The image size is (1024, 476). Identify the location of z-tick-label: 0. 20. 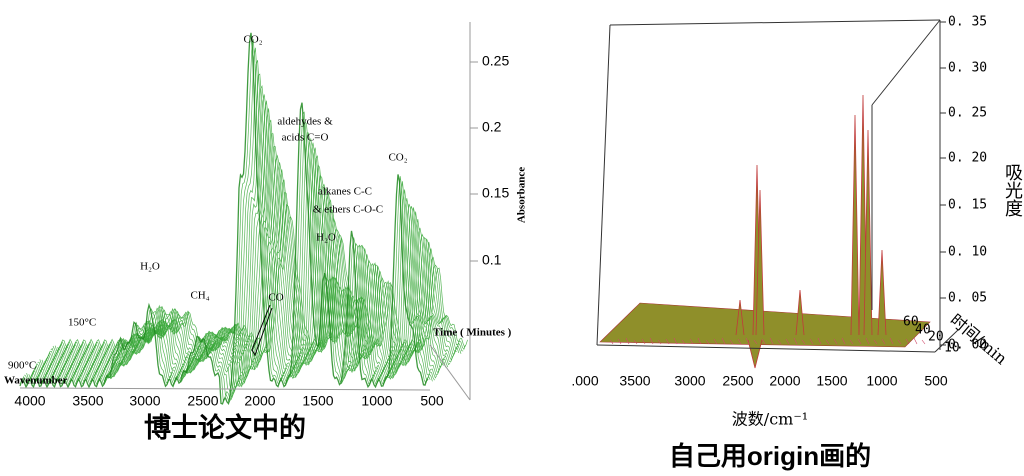
(967, 158).